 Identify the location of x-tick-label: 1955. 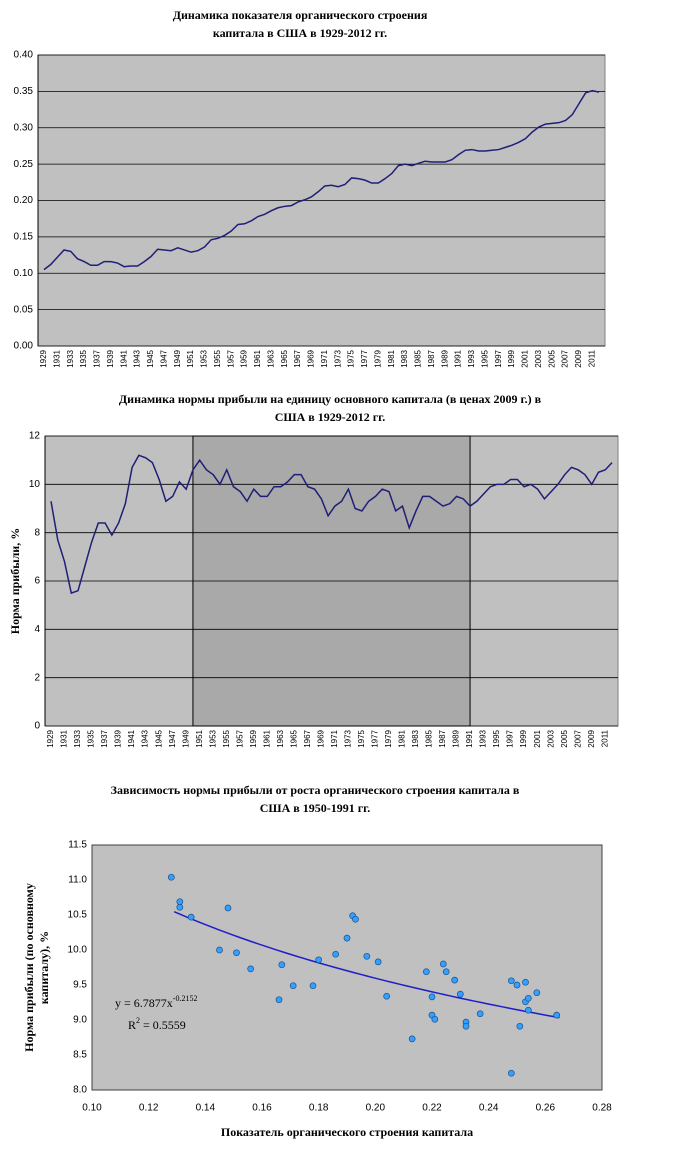
(217, 358).